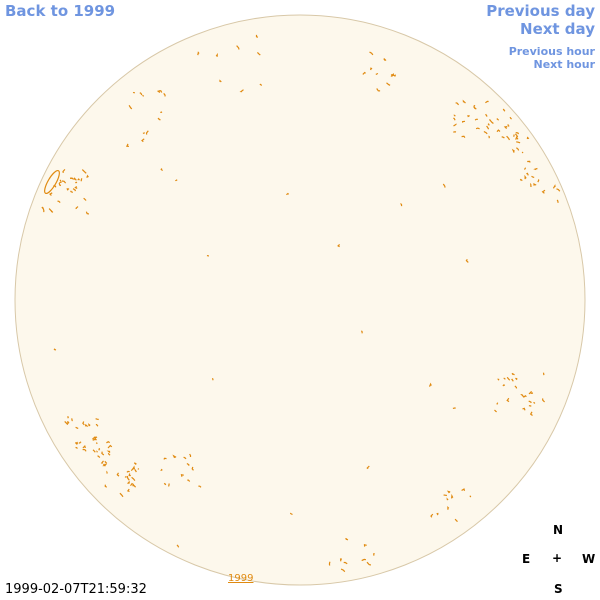 Image resolution: width=600 pixels, height=600 pixels. Describe the element at coordinates (241, 578) in the screenshot. I see `year-link: 1999` at that location.